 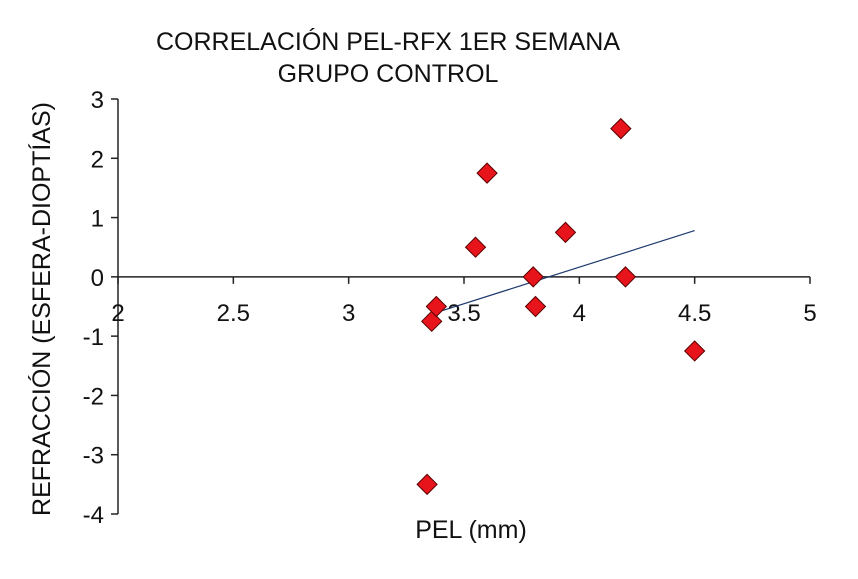 I want to click on trendline-group, so click(x=560, y=273).